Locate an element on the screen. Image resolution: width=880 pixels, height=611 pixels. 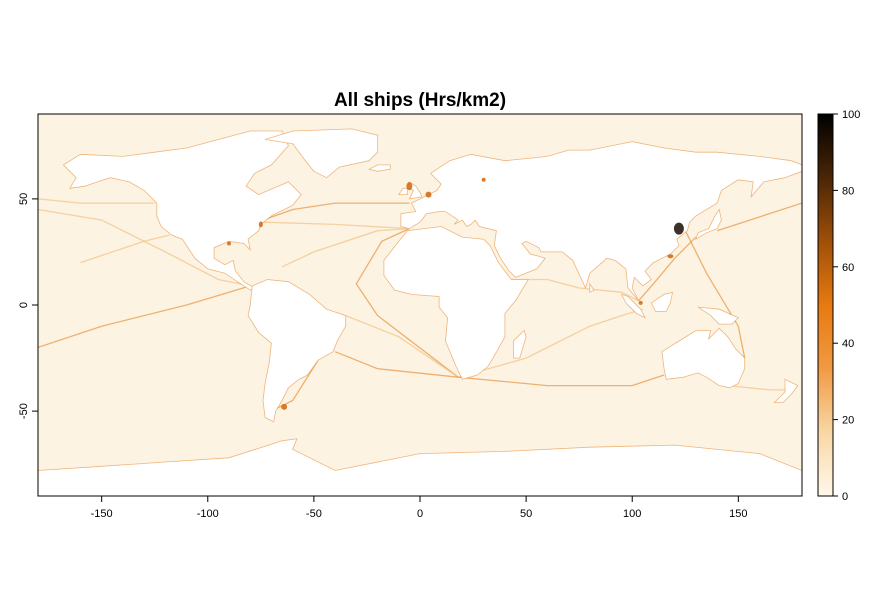
legend-colorbar is located at coordinates (825, 305).